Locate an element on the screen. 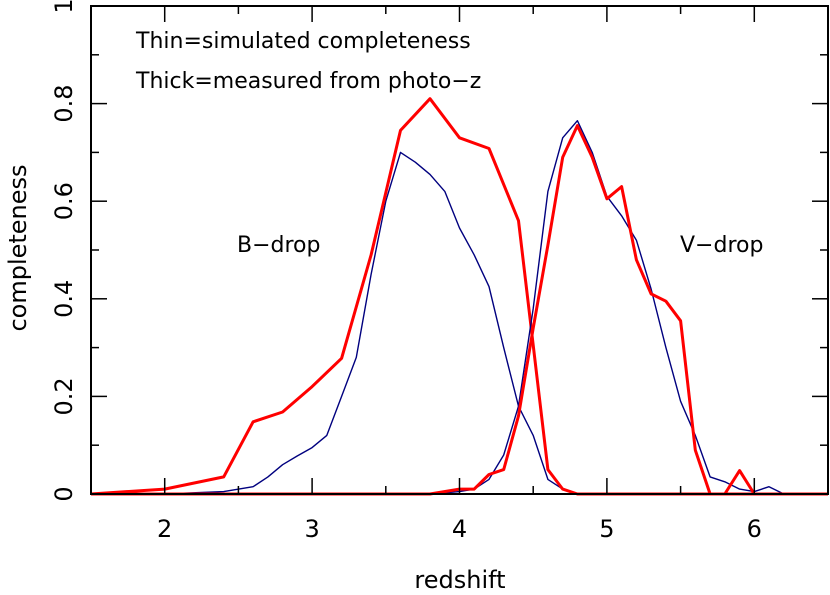 The width and height of the screenshot is (830, 595). legend-note-thin: Thin=simulated completeness is located at coordinates (303, 41).